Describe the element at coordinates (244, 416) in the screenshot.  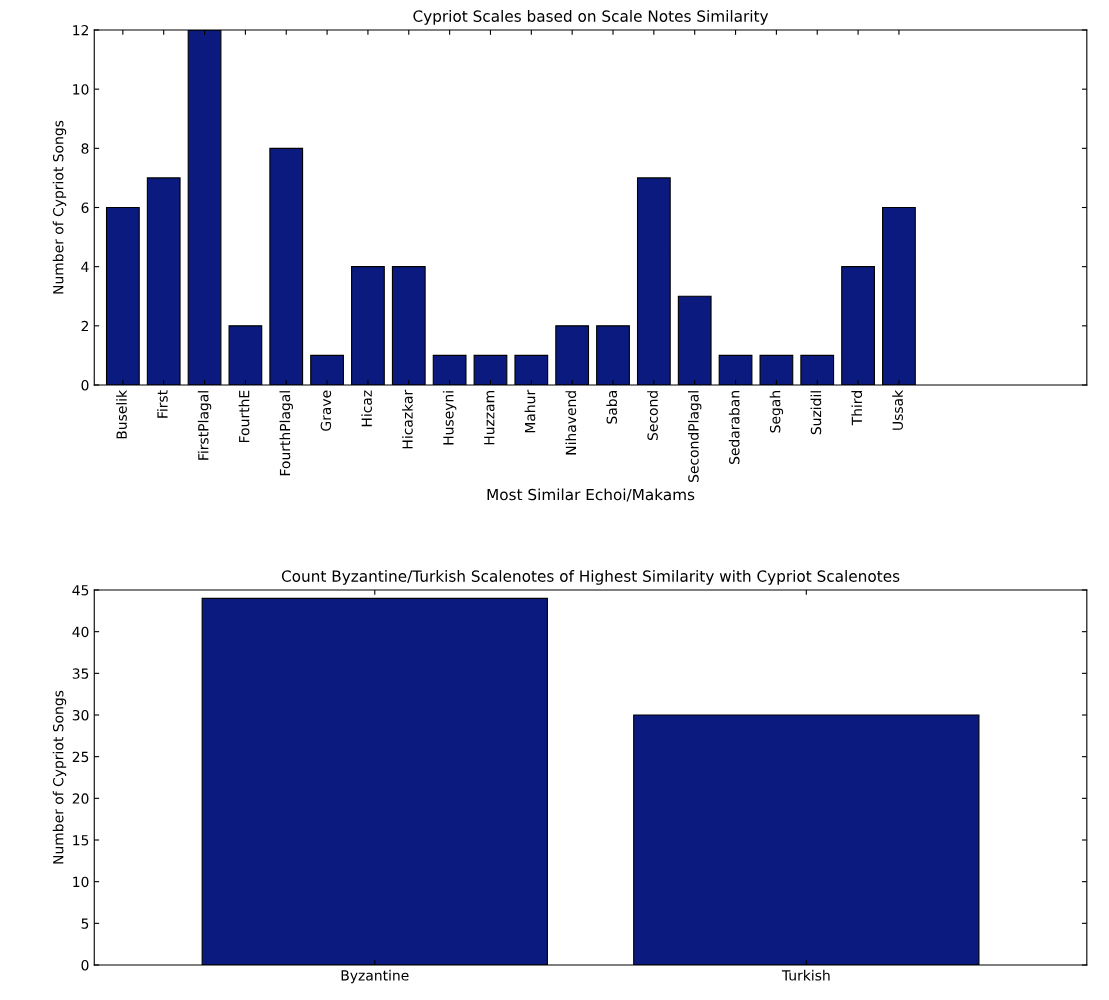
I see `x-tick-label: FourthE` at that location.